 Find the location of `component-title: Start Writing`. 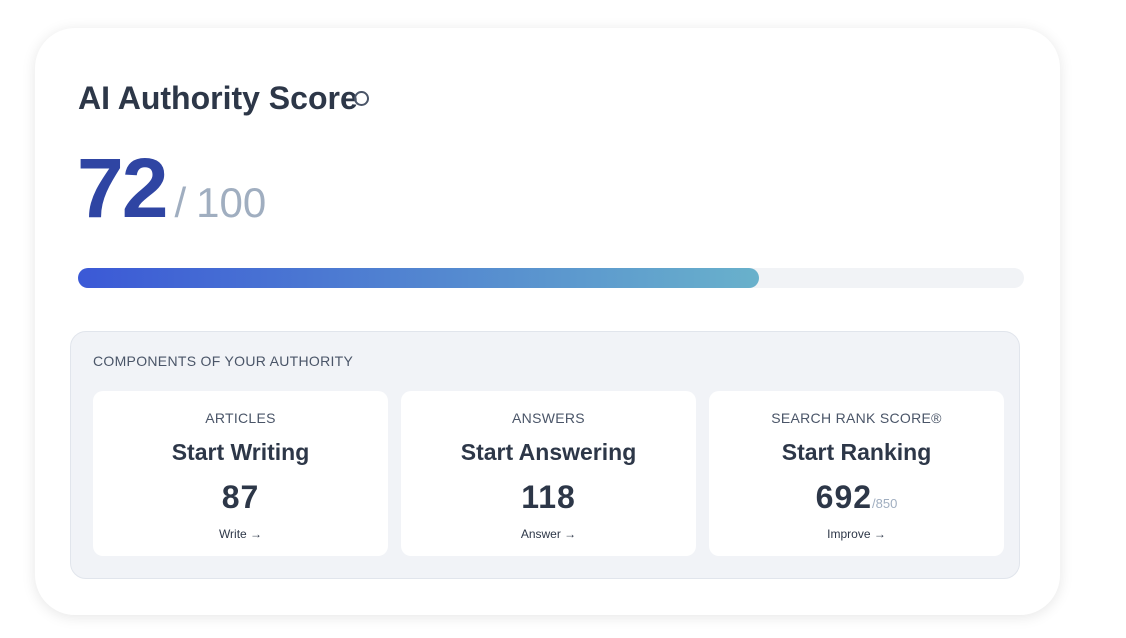

component-title: Start Writing is located at coordinates (240, 452).